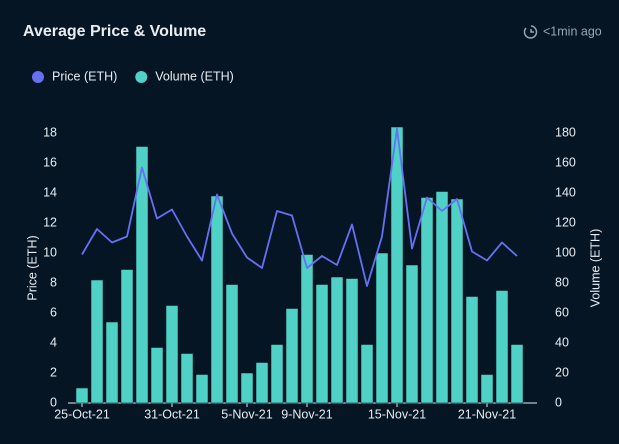  Describe the element at coordinates (487, 414) in the screenshot. I see `x-tick-label: 21-Nov-21` at that location.